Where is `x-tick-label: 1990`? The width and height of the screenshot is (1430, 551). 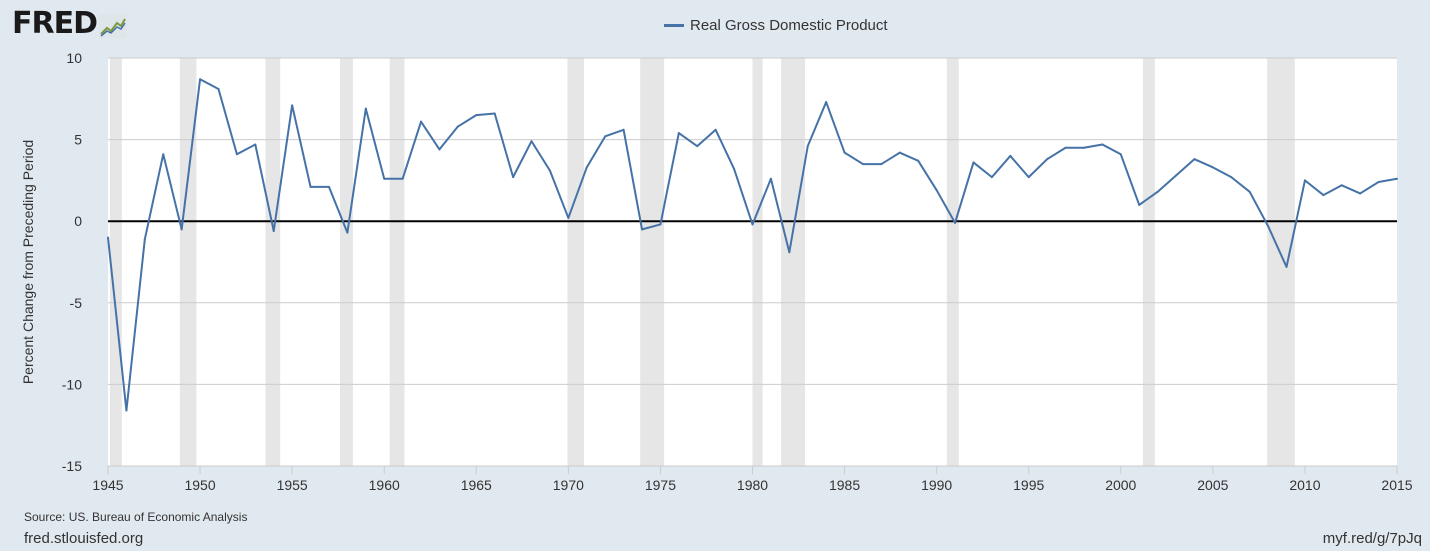
x-tick-label: 1990 is located at coordinates (936, 485).